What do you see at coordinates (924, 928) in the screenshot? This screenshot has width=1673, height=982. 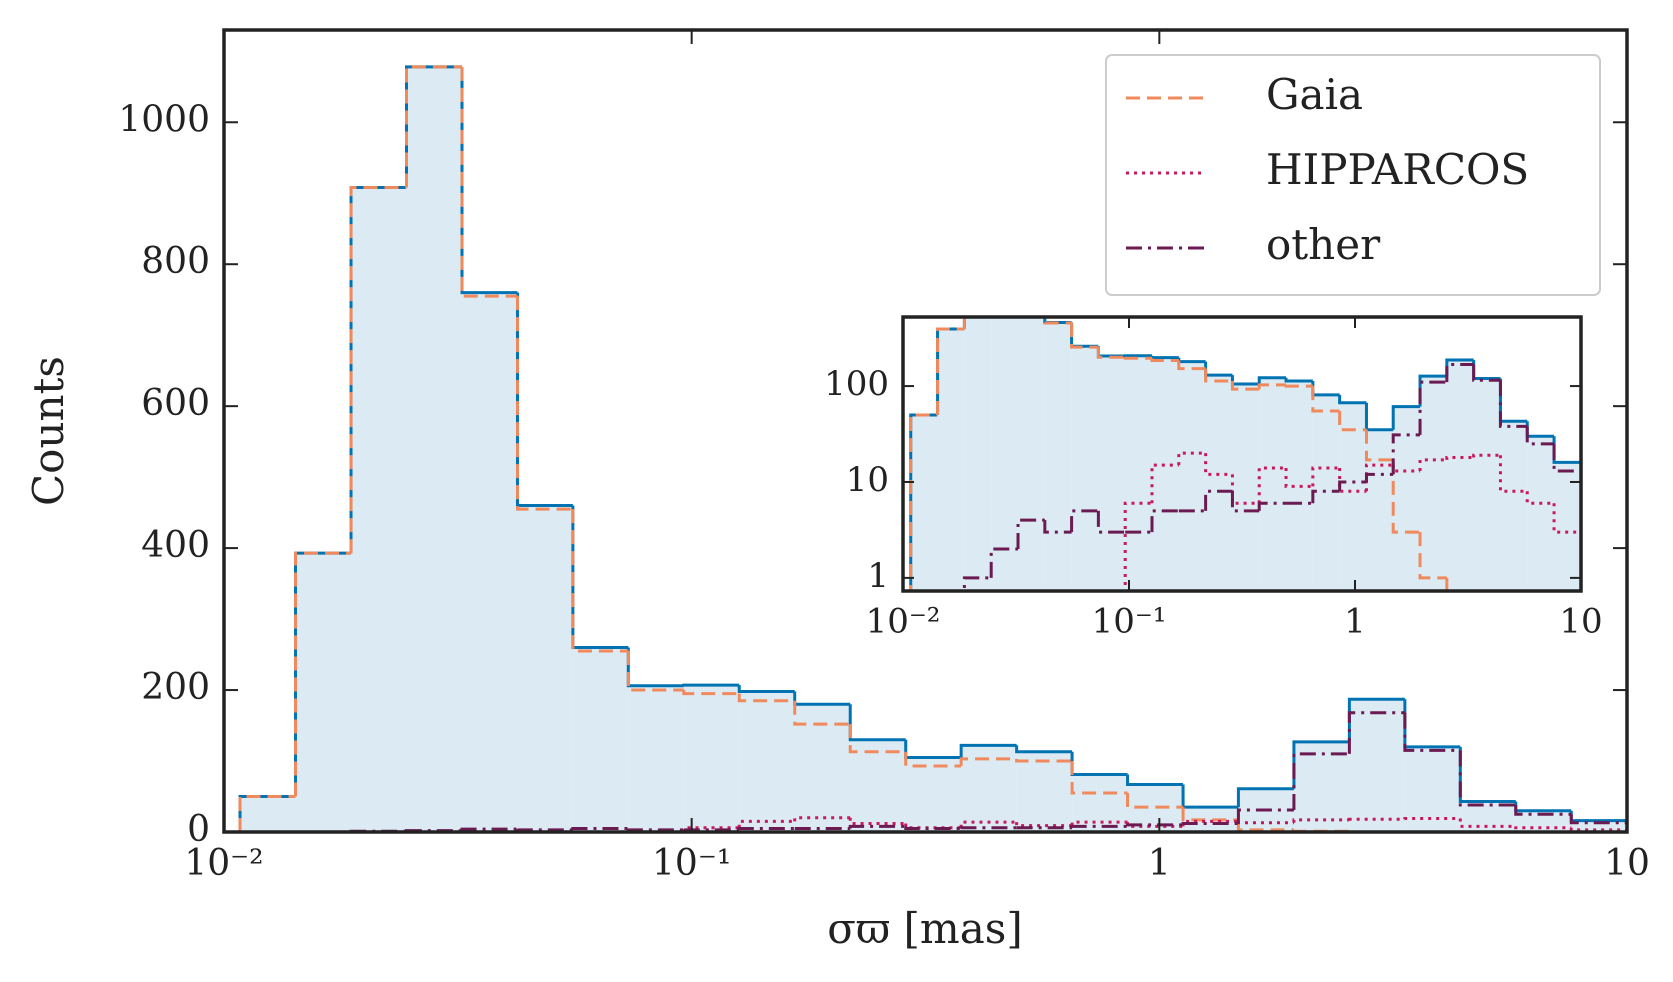 I see `x-axis-label: σϖ [mas]` at bounding box center [924, 928].